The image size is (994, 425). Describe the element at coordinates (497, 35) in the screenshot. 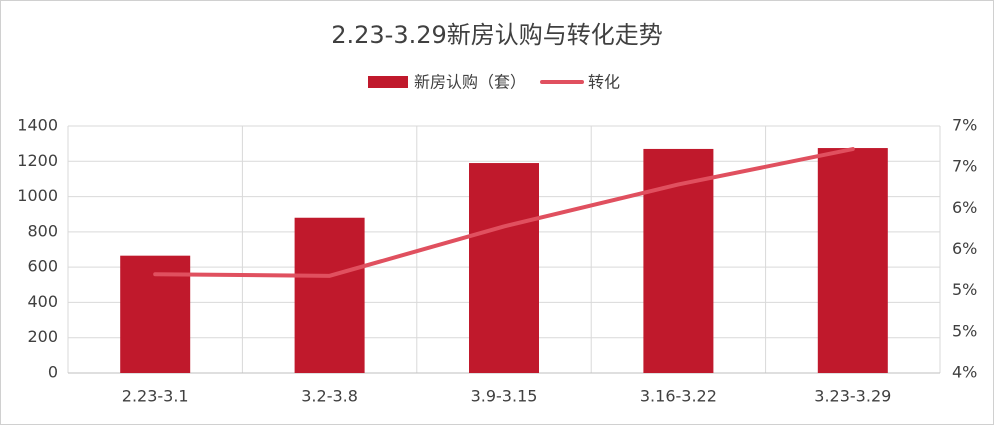

I see `chart-title: 2.23-3.29新房认购与转化走势` at that location.